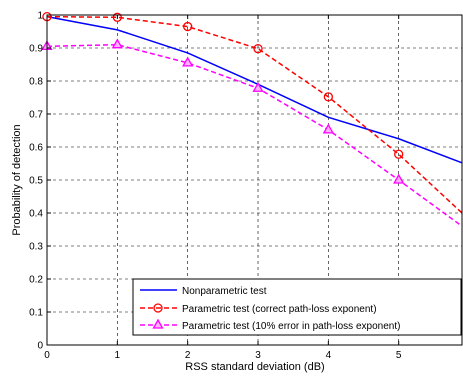 The height and width of the screenshot is (376, 463). What do you see at coordinates (188, 355) in the screenshot?
I see `x-tick-label: 2` at bounding box center [188, 355].